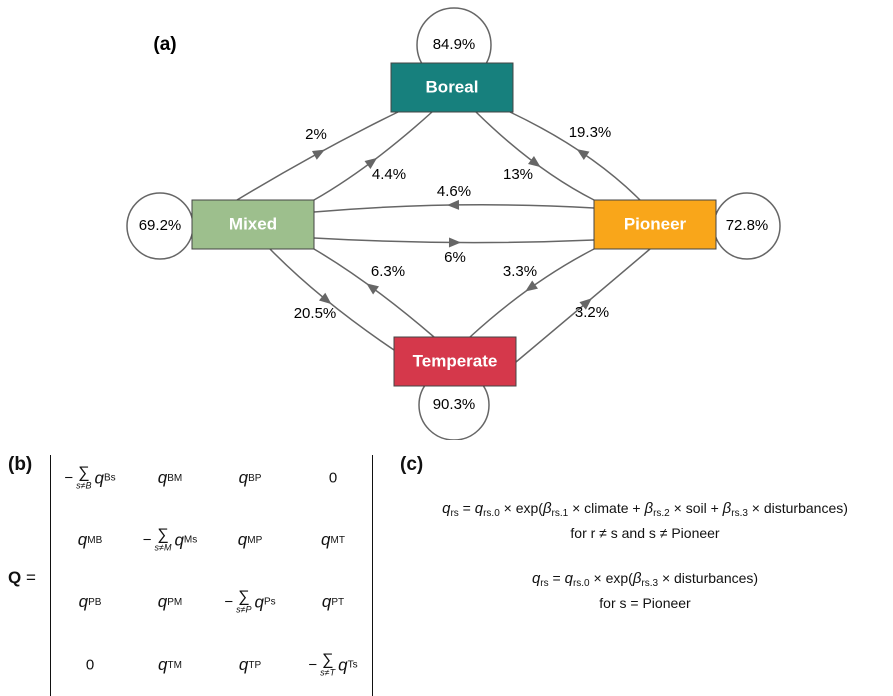  I want to click on sum-index: s≠M, so click(163, 547).